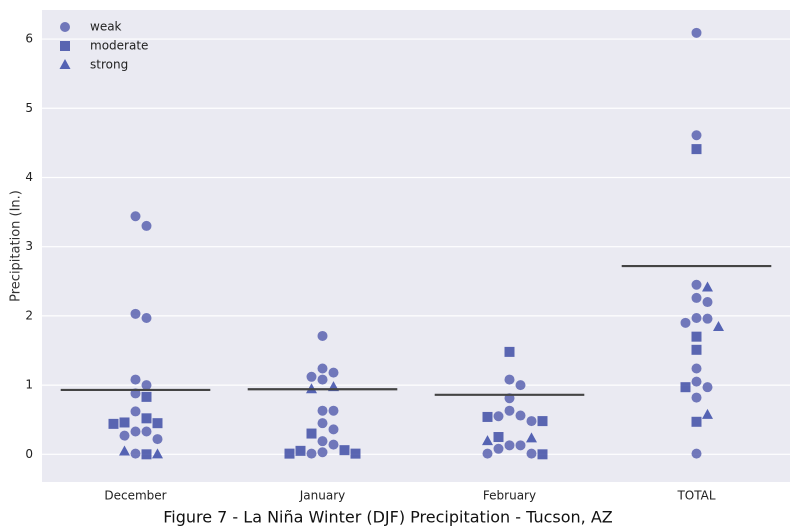  Describe the element at coordinates (119, 46) in the screenshot. I see `legend-label: moderate` at that location.